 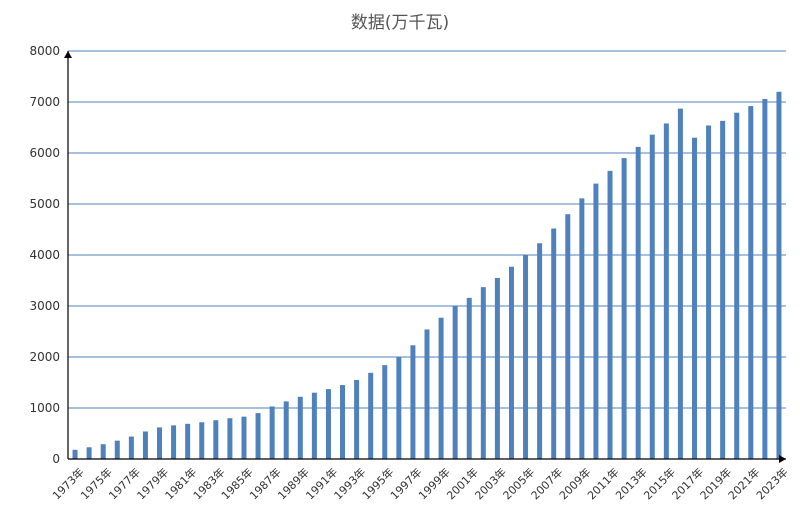 What do you see at coordinates (44, 153) in the screenshot?
I see `y-tick-label: 6000` at bounding box center [44, 153].